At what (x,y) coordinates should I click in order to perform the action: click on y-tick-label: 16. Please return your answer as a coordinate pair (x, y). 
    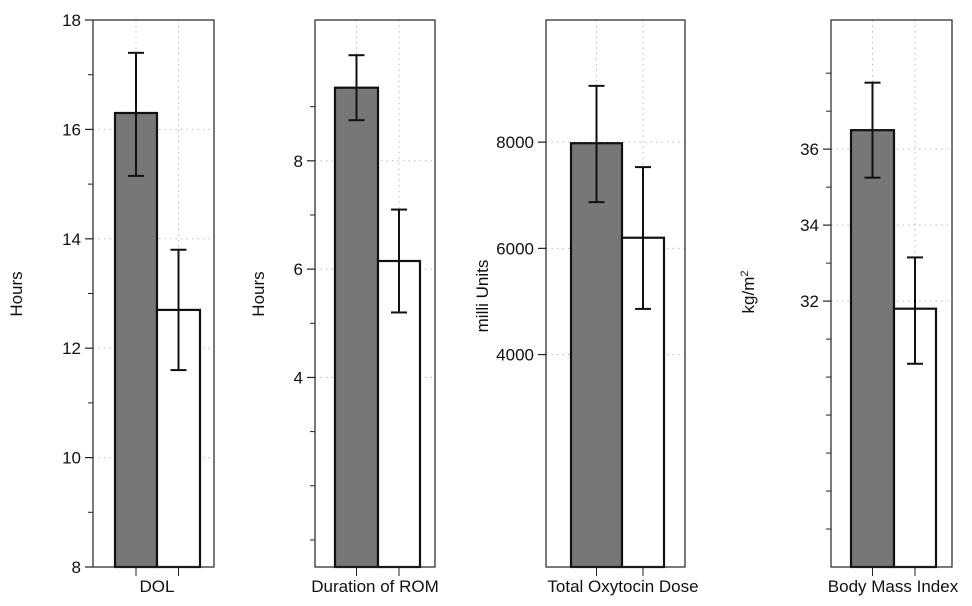
    Looking at the image, I should click on (71, 129).